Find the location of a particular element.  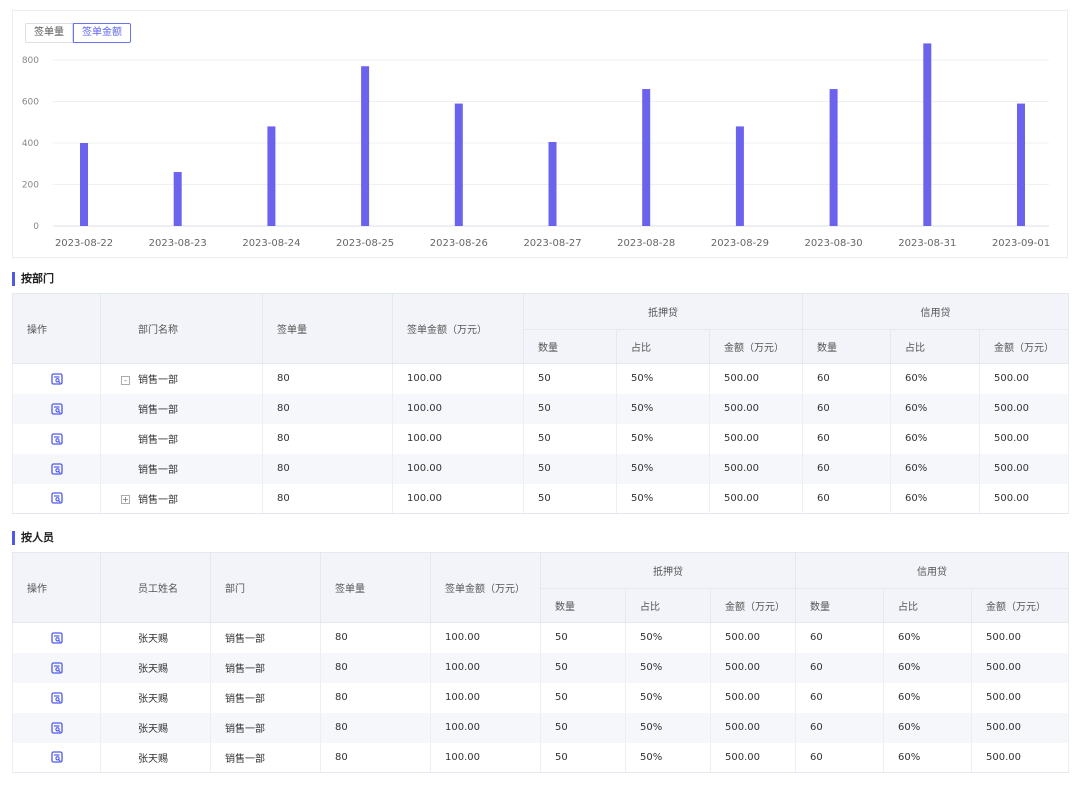

cell-dept: 销售一部 is located at coordinates (265, 637).